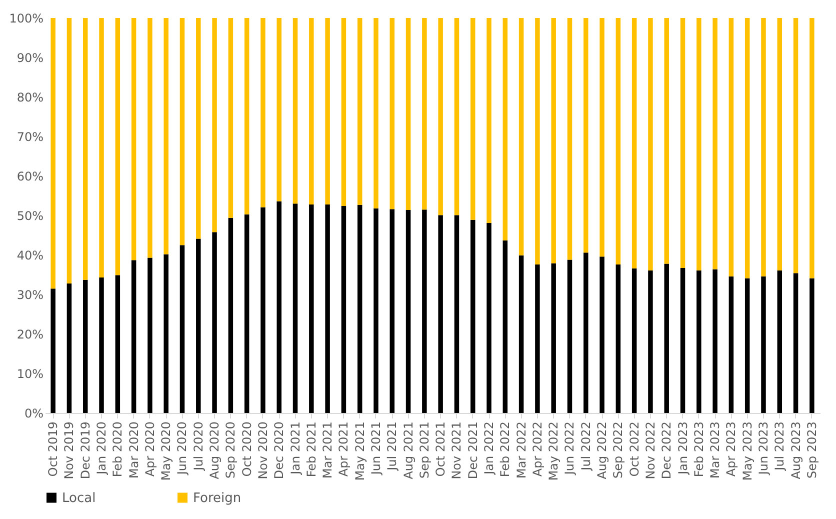  What do you see at coordinates (424, 450) in the screenshot?
I see `x-tick-label: Sep 2021` at bounding box center [424, 450].